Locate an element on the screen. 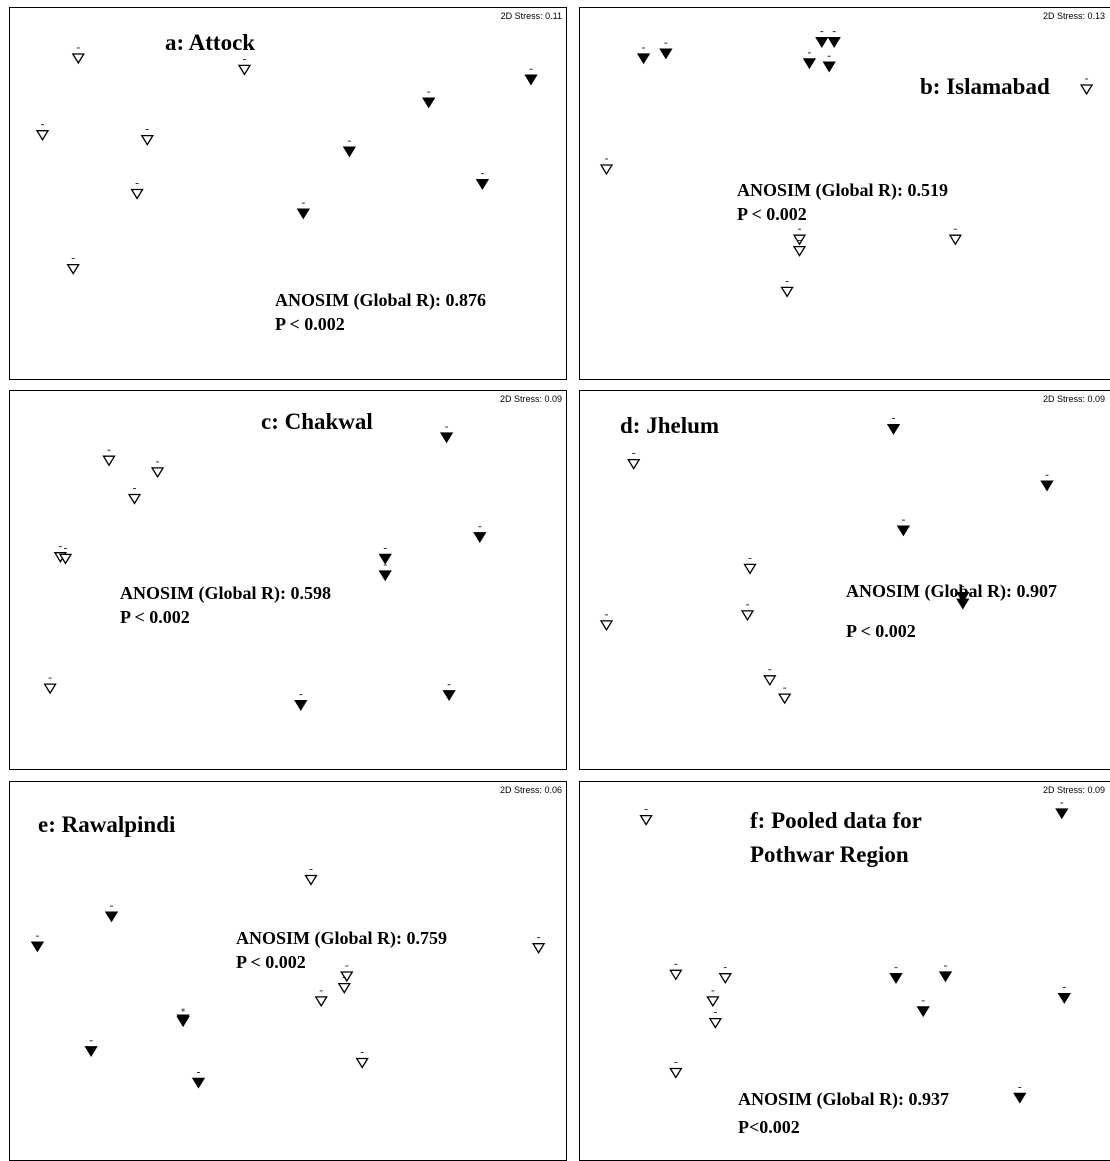 The height and width of the screenshot is (1161, 1110). stress-label-rawalpindi: 2D Stress: 0.06 is located at coordinates (530, 790).